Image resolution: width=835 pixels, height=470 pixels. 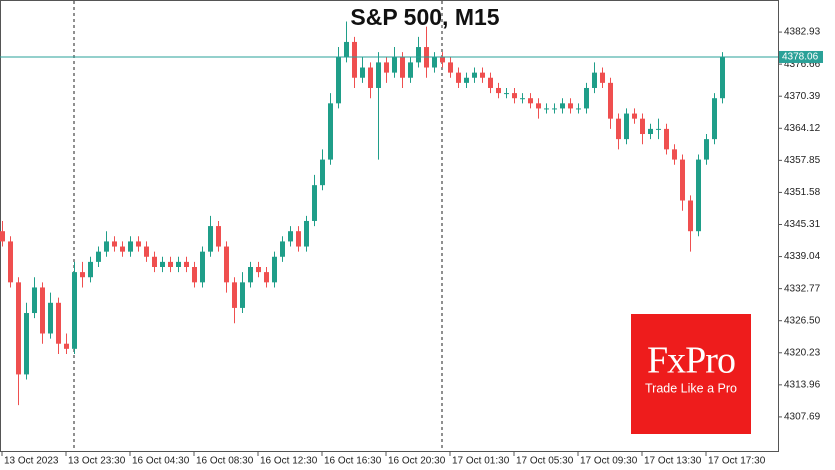 I want to click on y-tick-label: 4332.77, so click(x=802, y=288).